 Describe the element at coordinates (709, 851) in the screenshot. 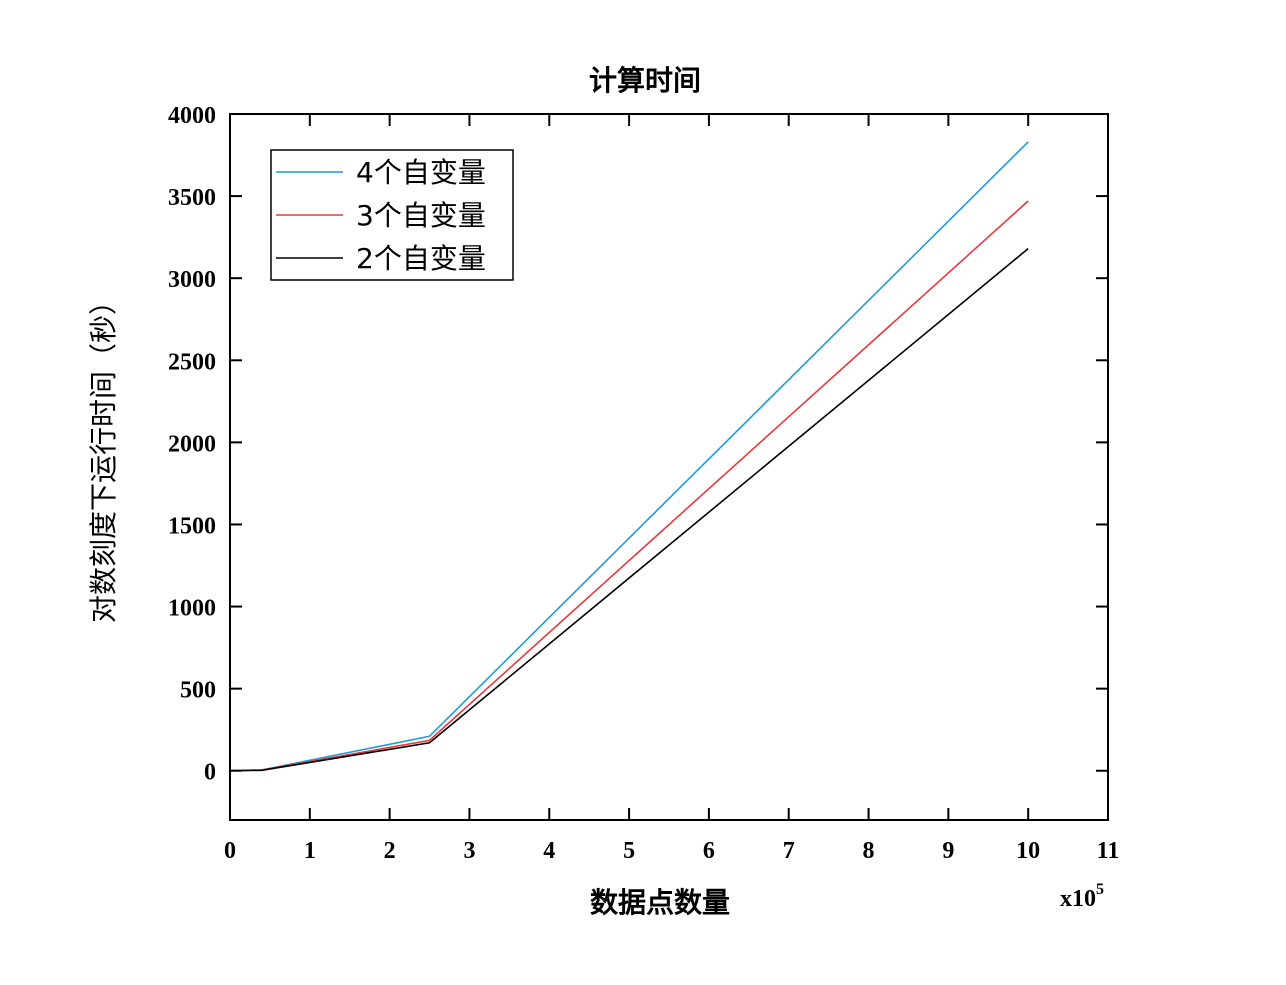

I see `x-tick-label: 6` at that location.